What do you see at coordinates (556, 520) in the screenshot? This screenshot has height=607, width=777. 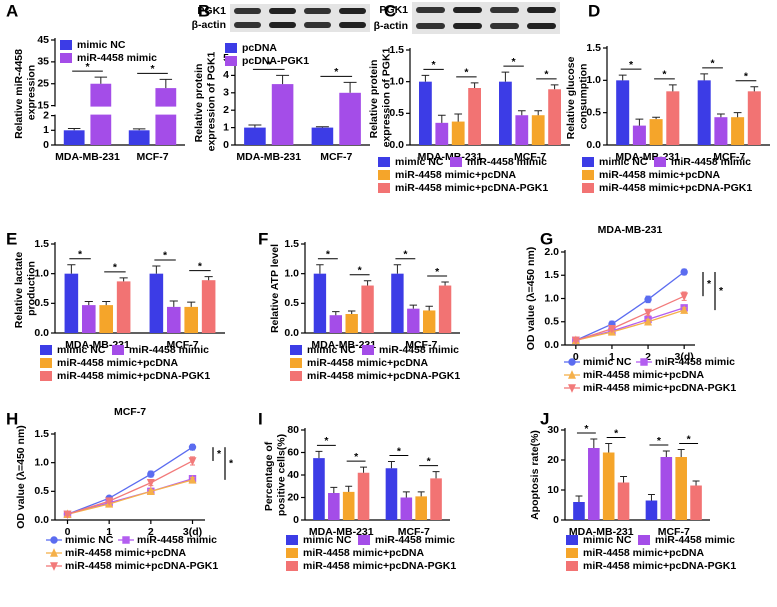 I see `y-tick-label: 0` at bounding box center [556, 520].